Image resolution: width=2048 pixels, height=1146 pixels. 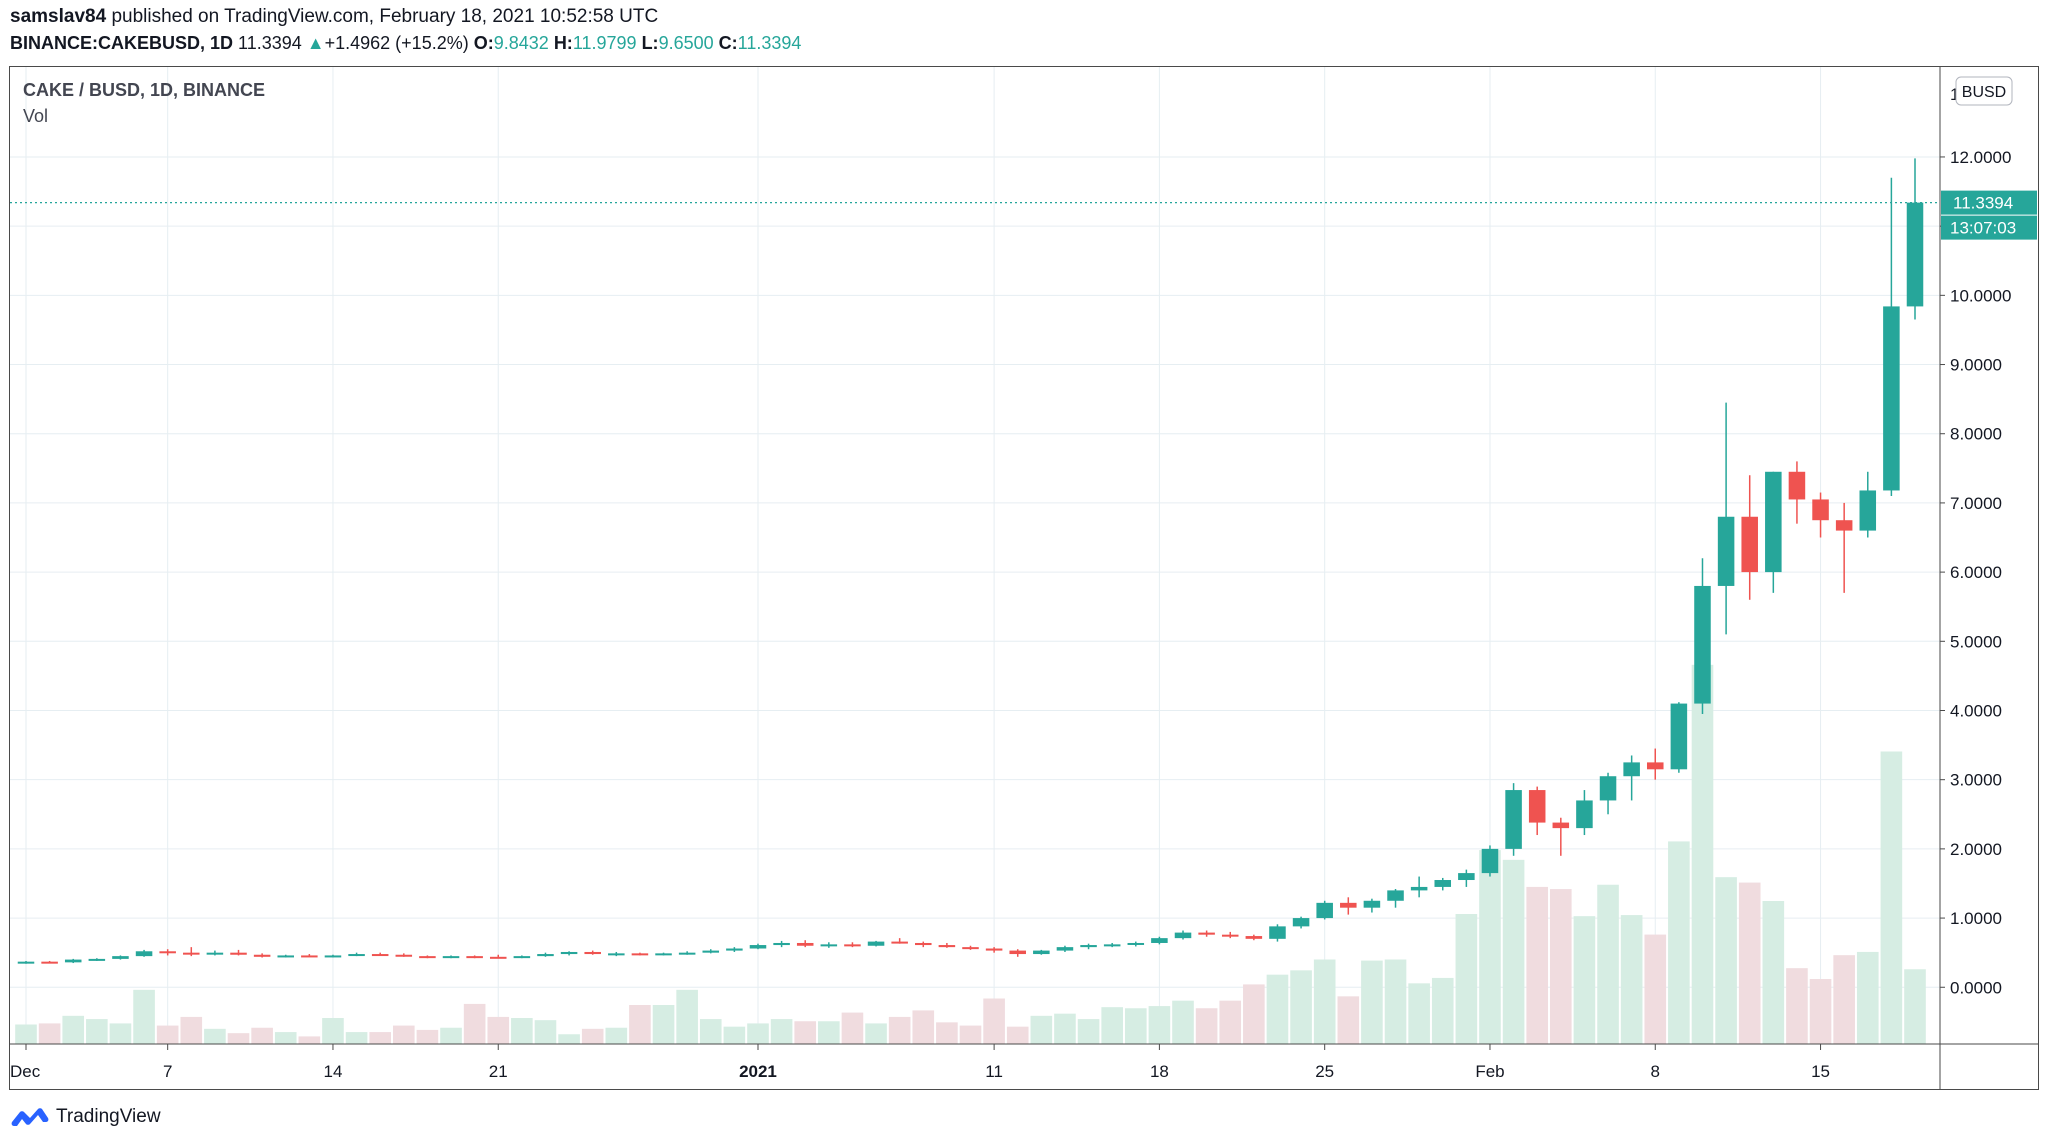 I want to click on x-tick-label: 21, so click(x=498, y=1071).